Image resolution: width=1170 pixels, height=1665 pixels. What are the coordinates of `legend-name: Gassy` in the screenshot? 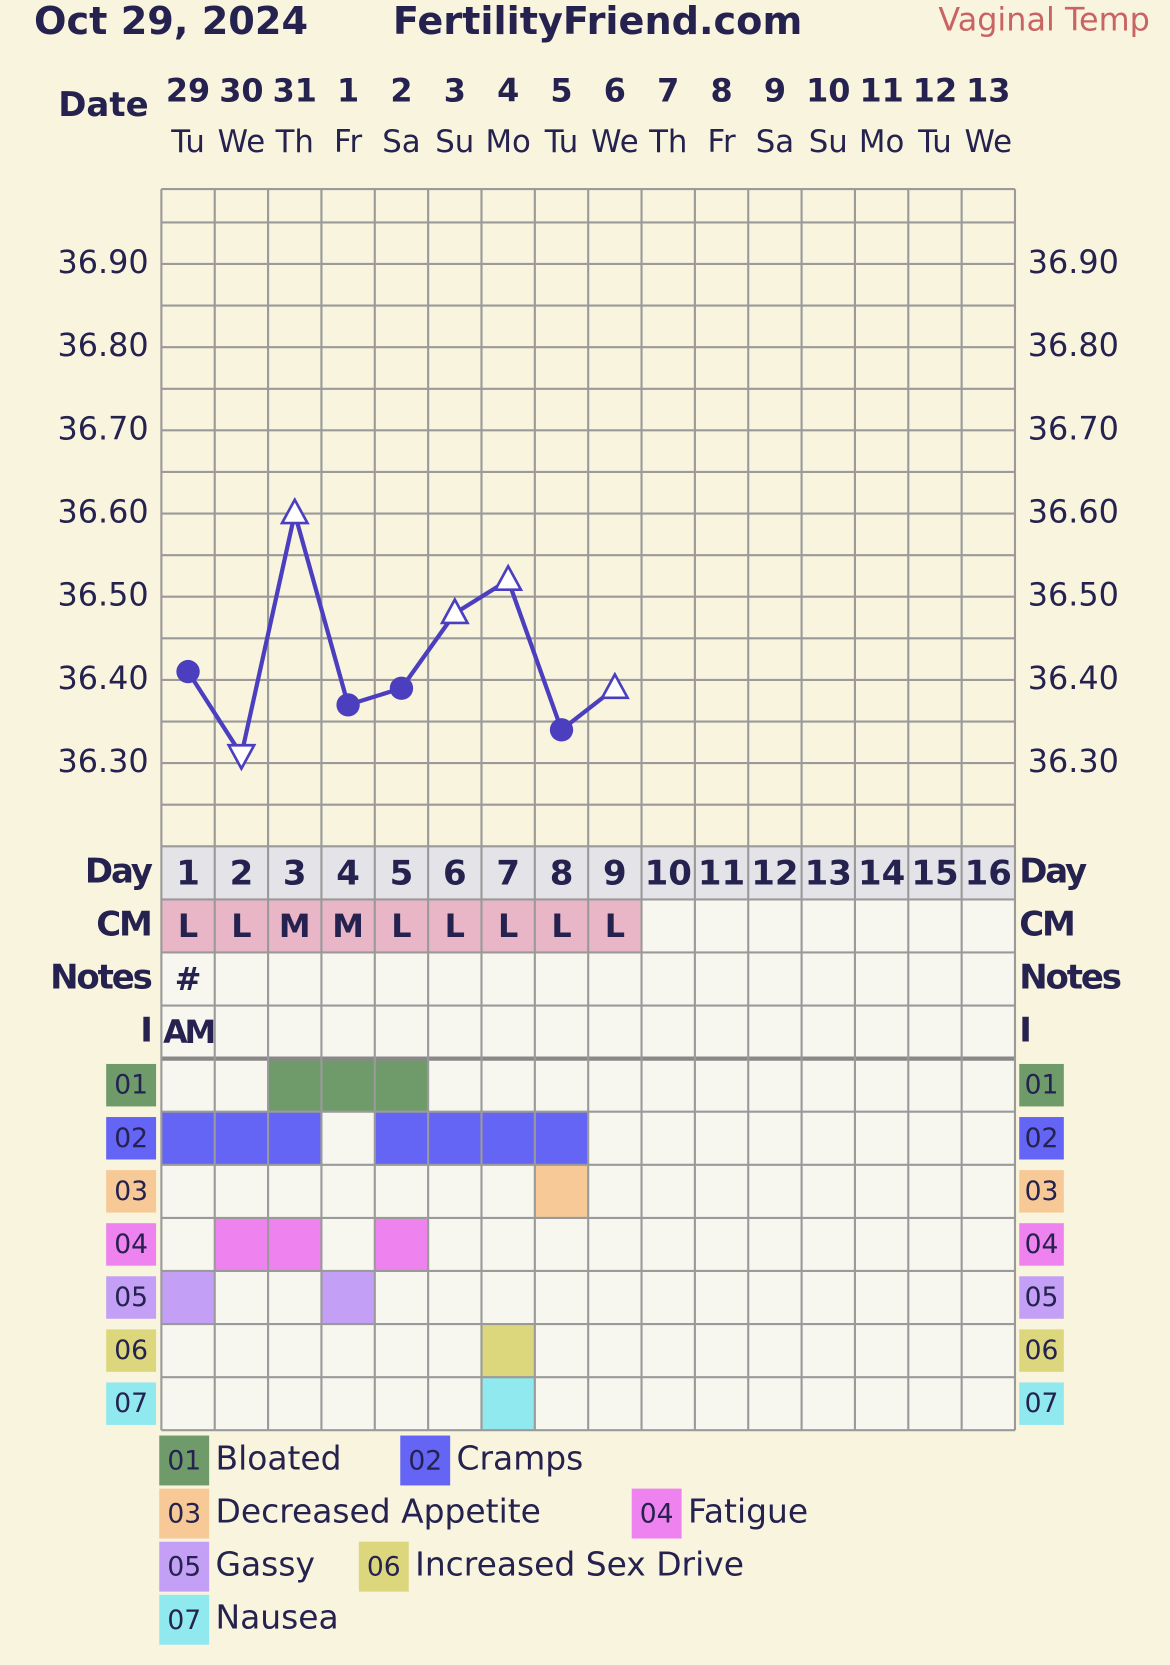 It's located at (265, 1564).